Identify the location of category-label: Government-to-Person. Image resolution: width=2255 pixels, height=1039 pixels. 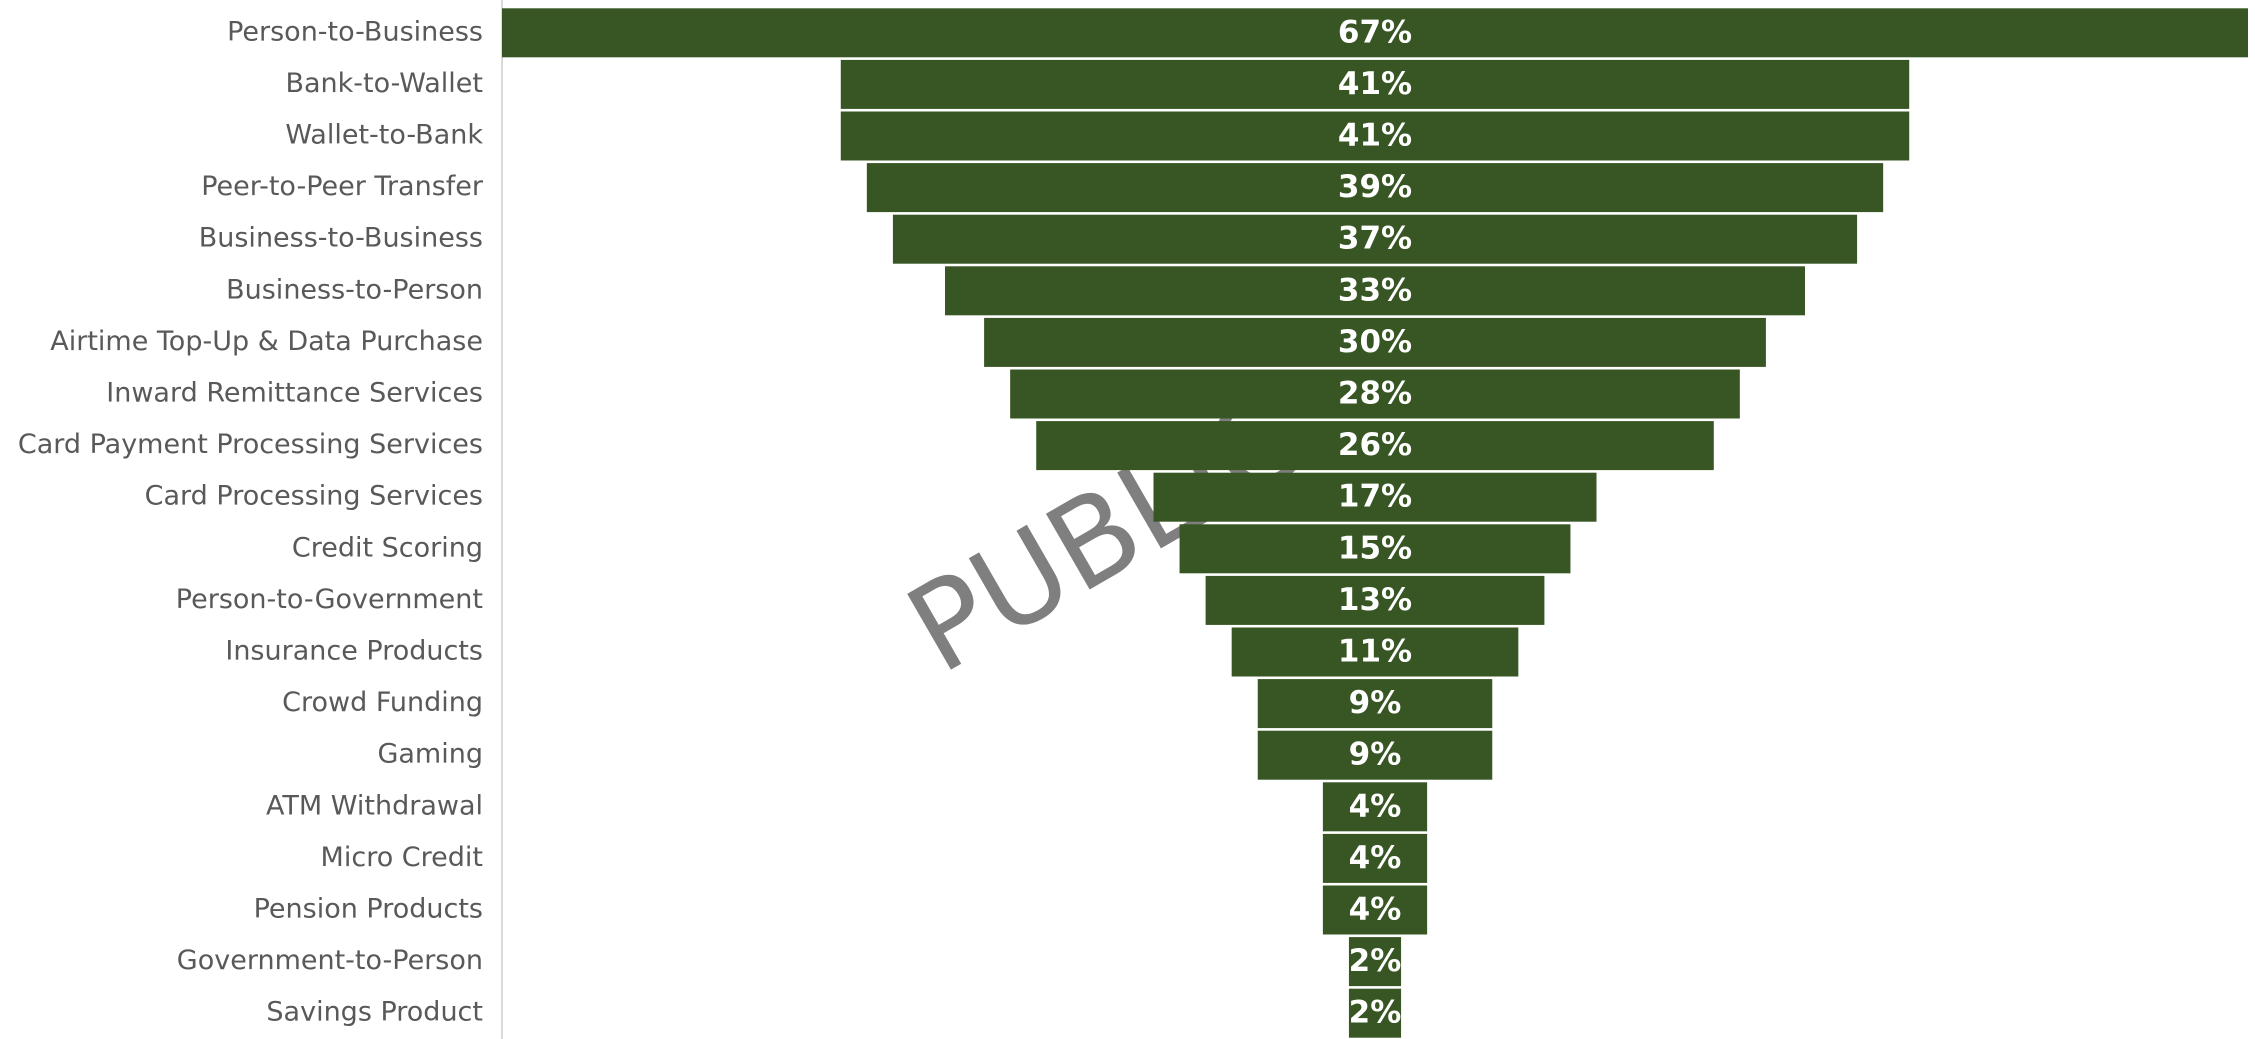
(330, 960).